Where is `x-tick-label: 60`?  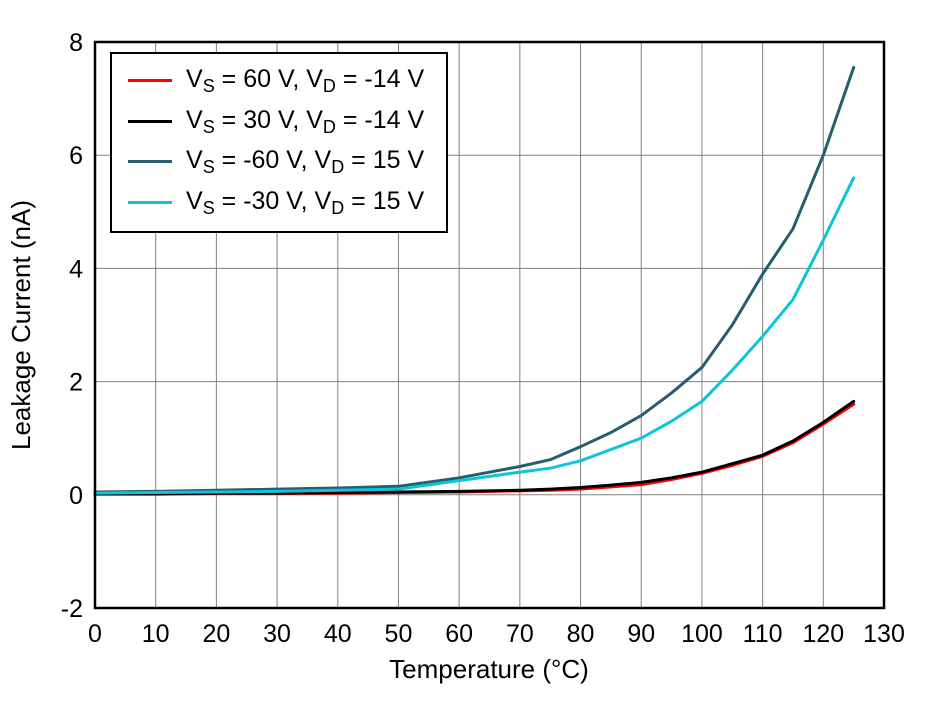
x-tick-label: 60 is located at coordinates (459, 634).